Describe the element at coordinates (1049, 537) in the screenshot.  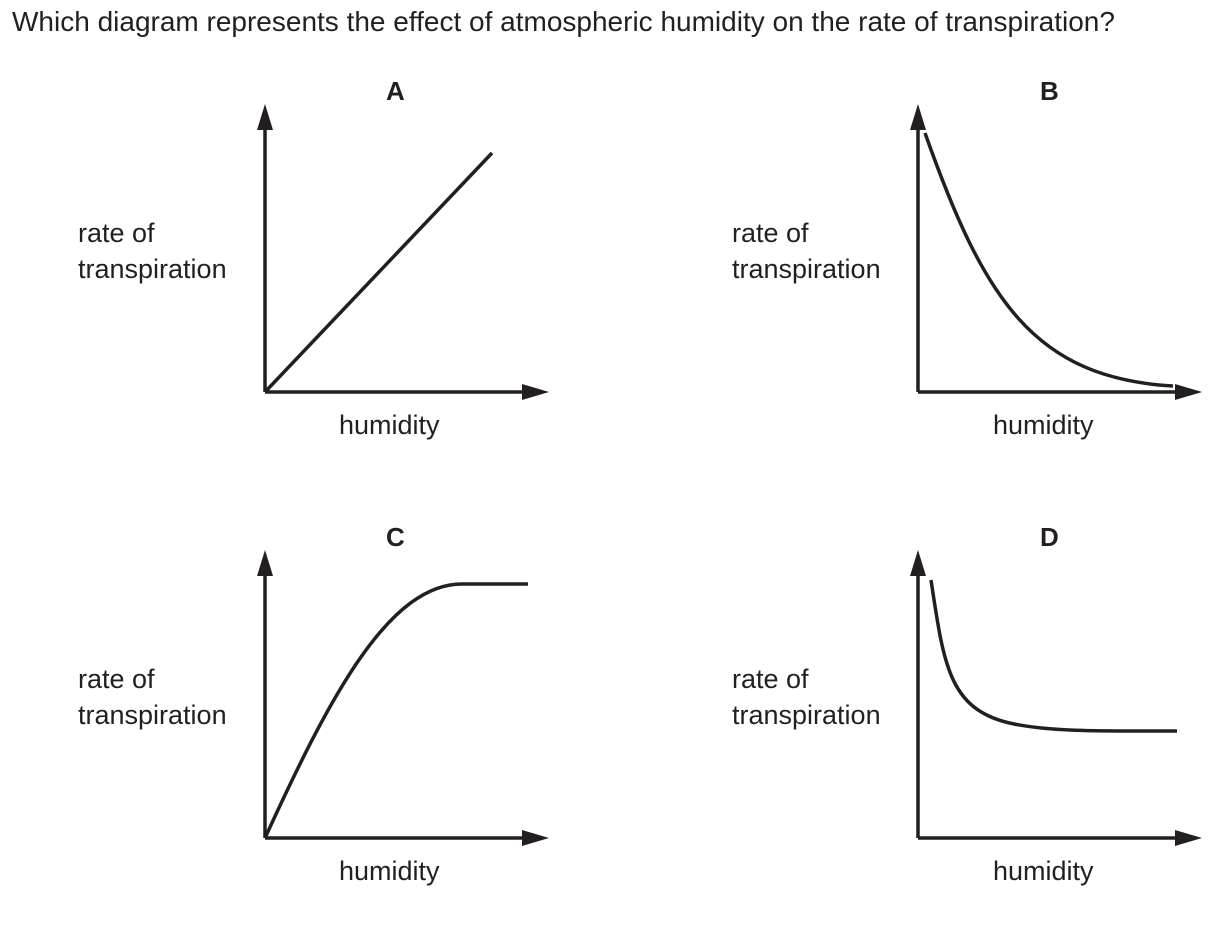
I see `diagram-letter: D` at that location.